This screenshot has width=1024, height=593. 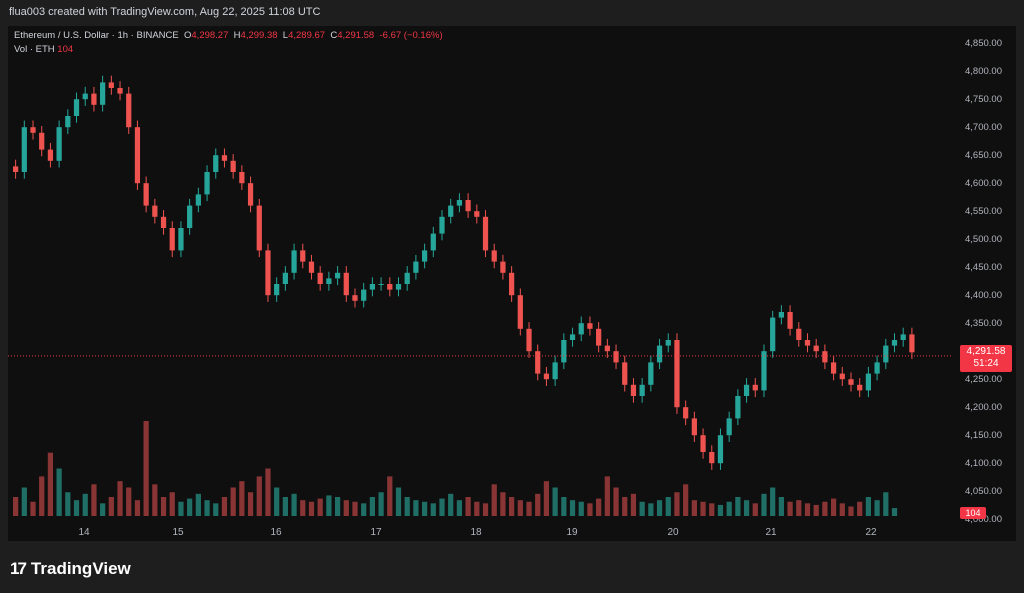 I want to click on y-tick-label: 4,250.00, so click(x=983, y=379).